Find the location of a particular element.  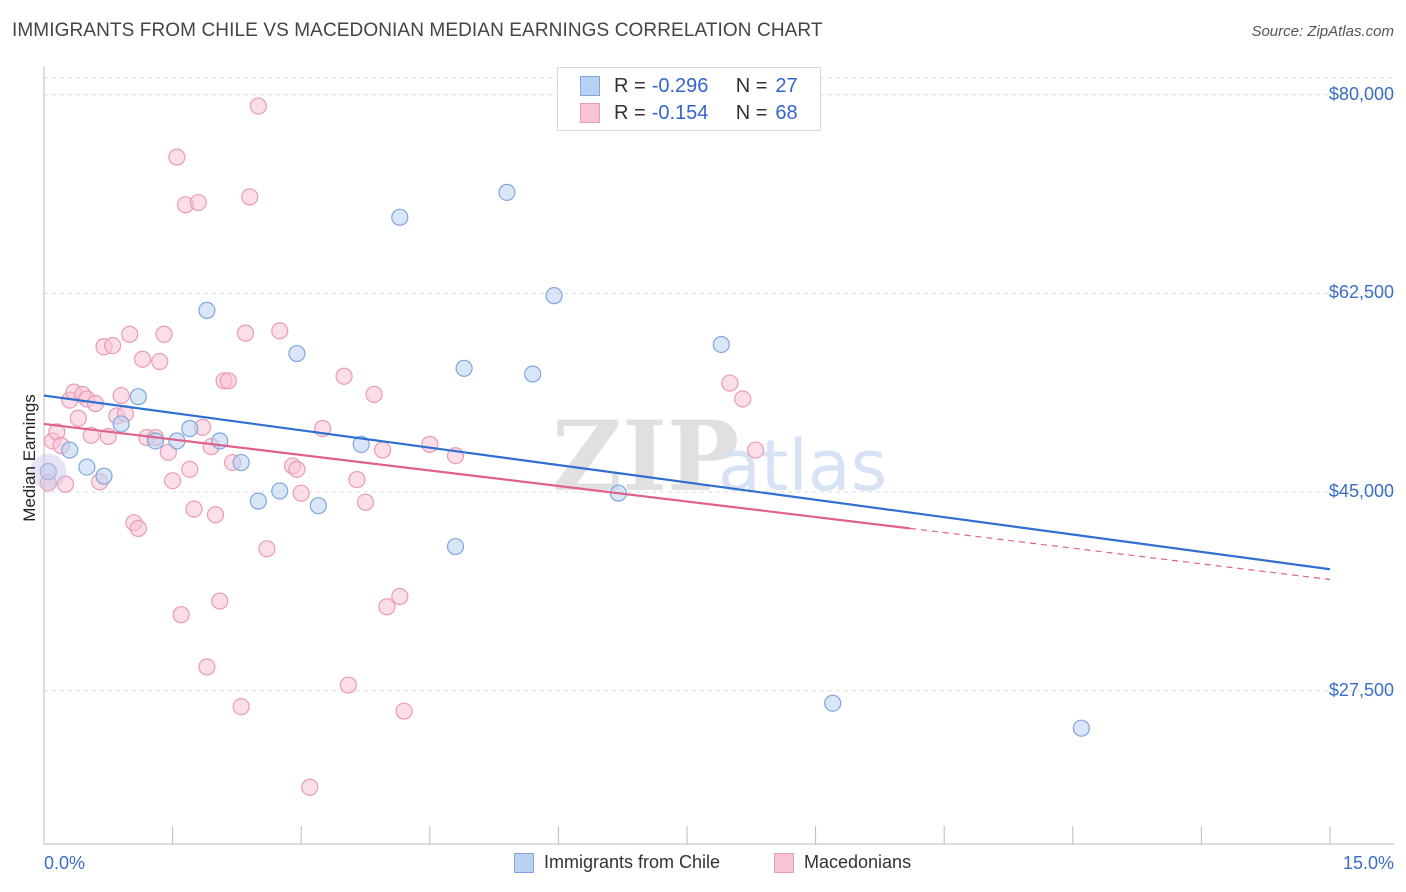

chart-source: Source: ZipAtlas.com is located at coordinates (1322, 31).